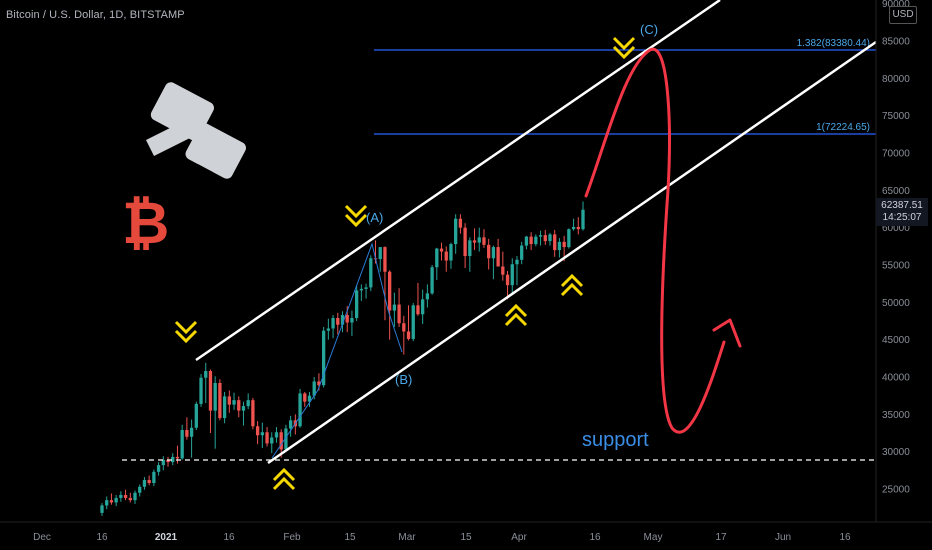 This screenshot has height=550, width=932. I want to click on y-tick-label: 85000, so click(896, 42).